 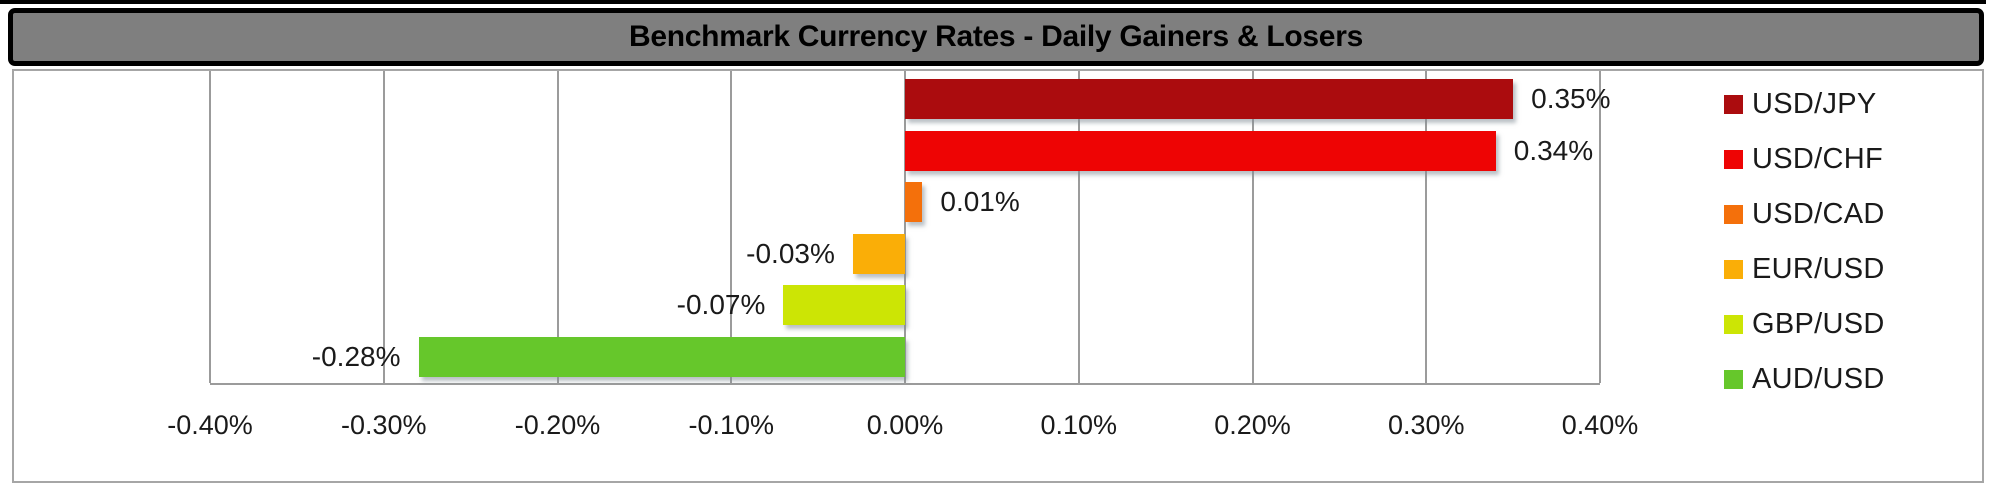 What do you see at coordinates (1733, 159) in the screenshot?
I see `legend-swatch-usd-chf` at bounding box center [1733, 159].